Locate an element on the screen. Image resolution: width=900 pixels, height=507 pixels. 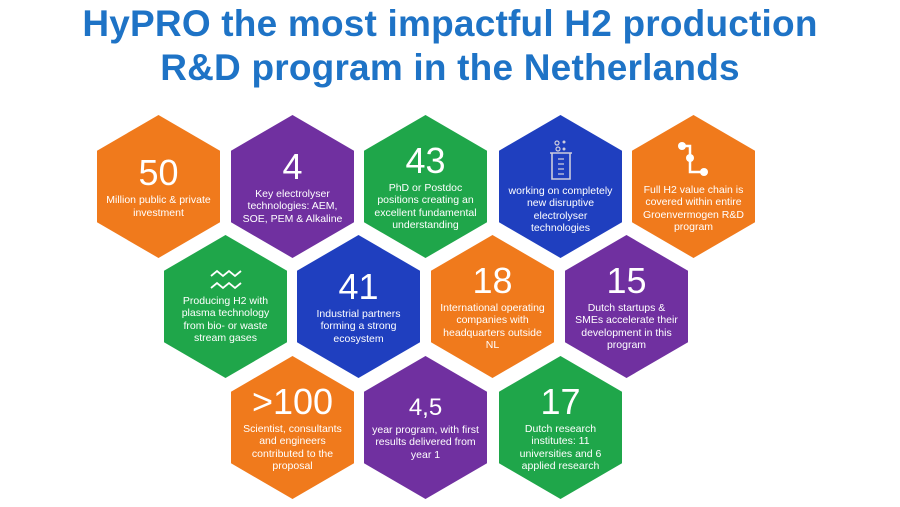
hex-investment: 50 Million public & private investment is located at coordinates (158, 186).